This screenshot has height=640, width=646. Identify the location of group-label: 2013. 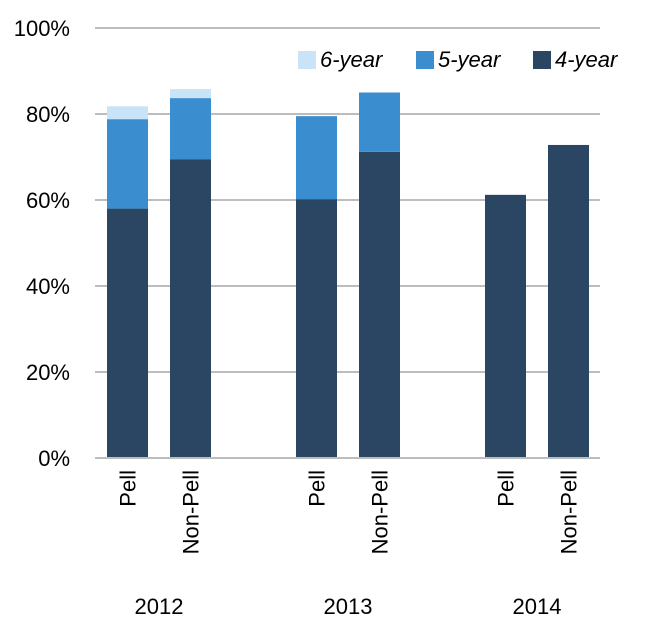
(348, 606).